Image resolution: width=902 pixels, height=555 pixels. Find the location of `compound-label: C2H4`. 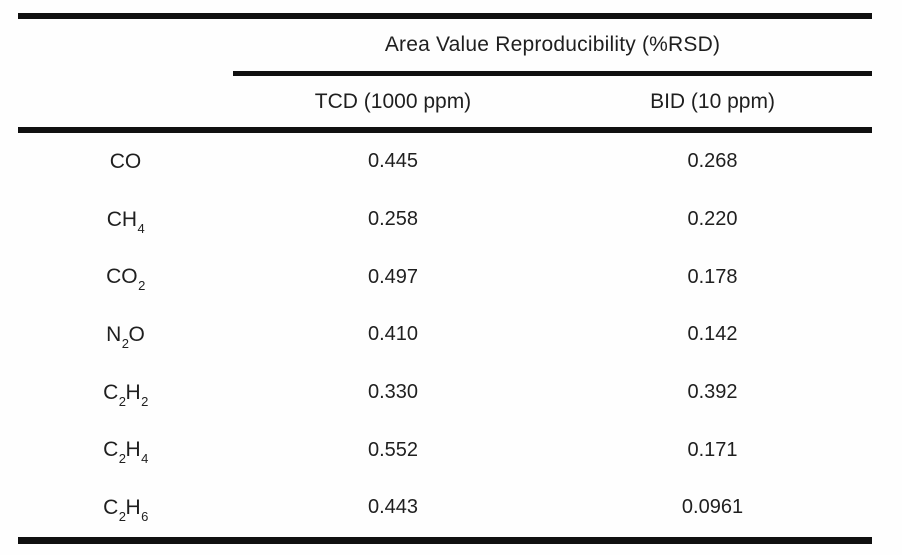

compound-label: C2H4 is located at coordinates (126, 452).